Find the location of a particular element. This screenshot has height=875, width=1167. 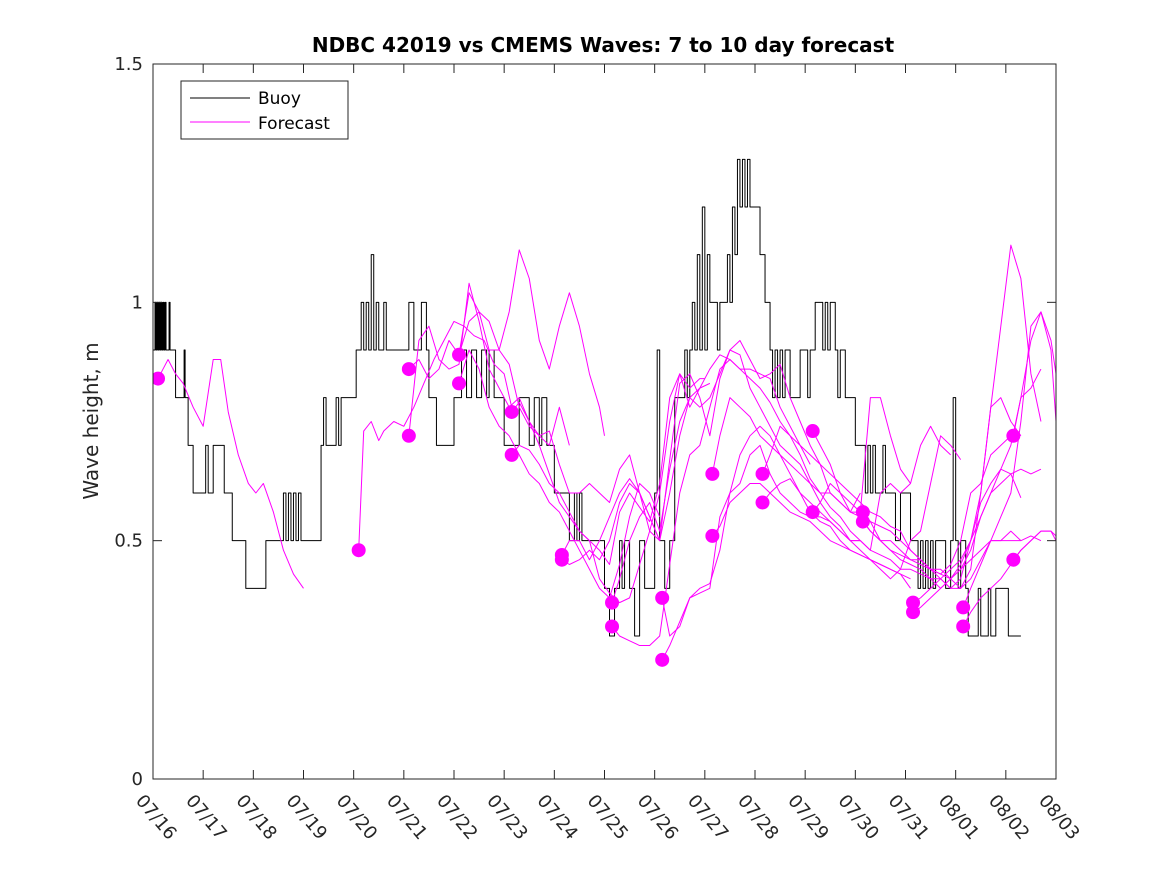

y-tick-label: 1.5 is located at coordinates (128, 64).